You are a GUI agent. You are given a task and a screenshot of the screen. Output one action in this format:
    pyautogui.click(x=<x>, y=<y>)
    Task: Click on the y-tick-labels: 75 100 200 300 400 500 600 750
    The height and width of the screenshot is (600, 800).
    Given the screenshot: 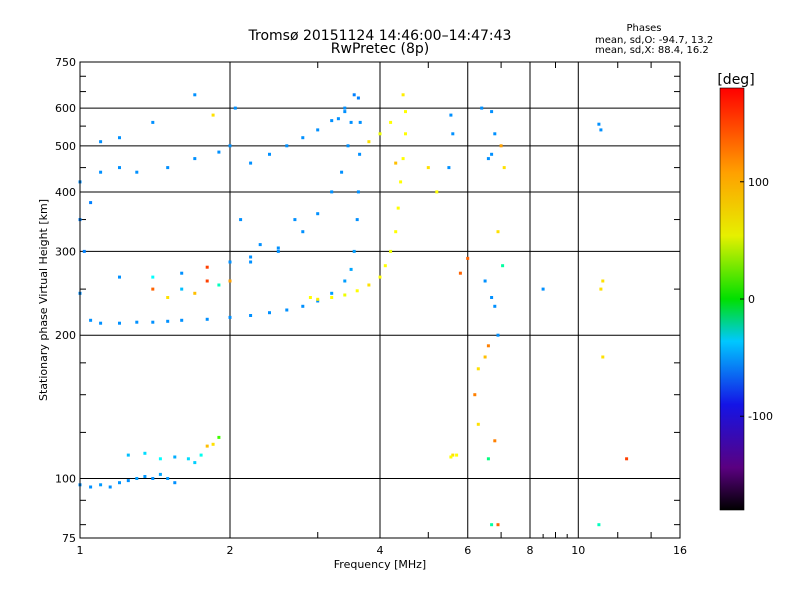 What is the action you would take?
    pyautogui.click(x=65, y=300)
    